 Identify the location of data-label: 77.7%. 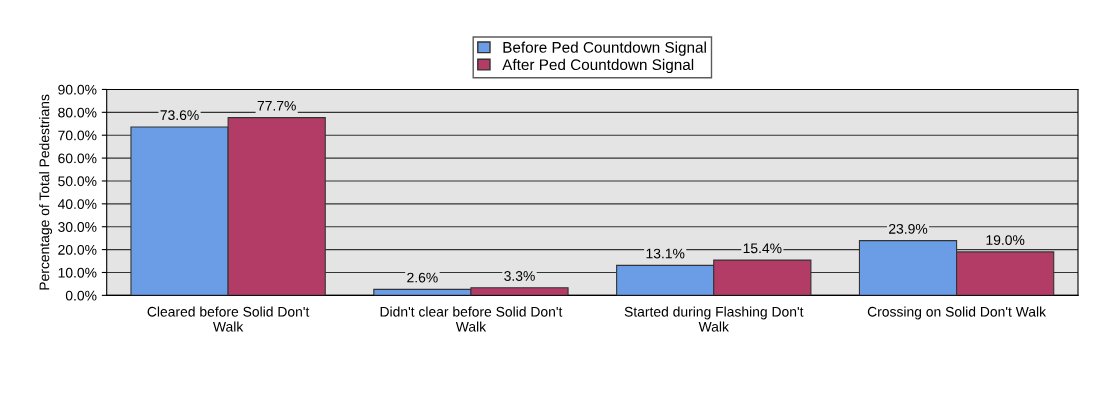
(276, 105).